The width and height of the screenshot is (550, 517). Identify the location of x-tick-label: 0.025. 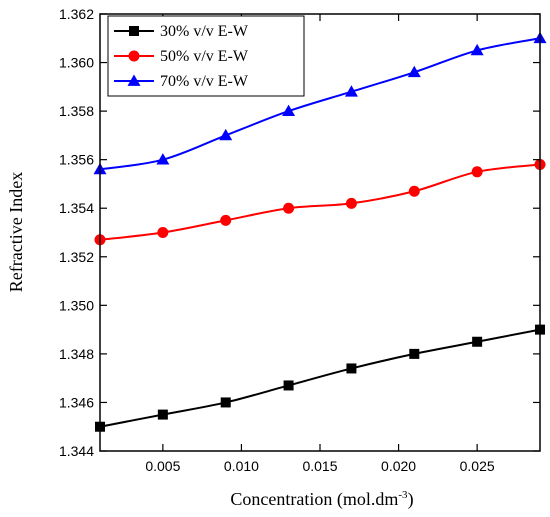
(477, 466).